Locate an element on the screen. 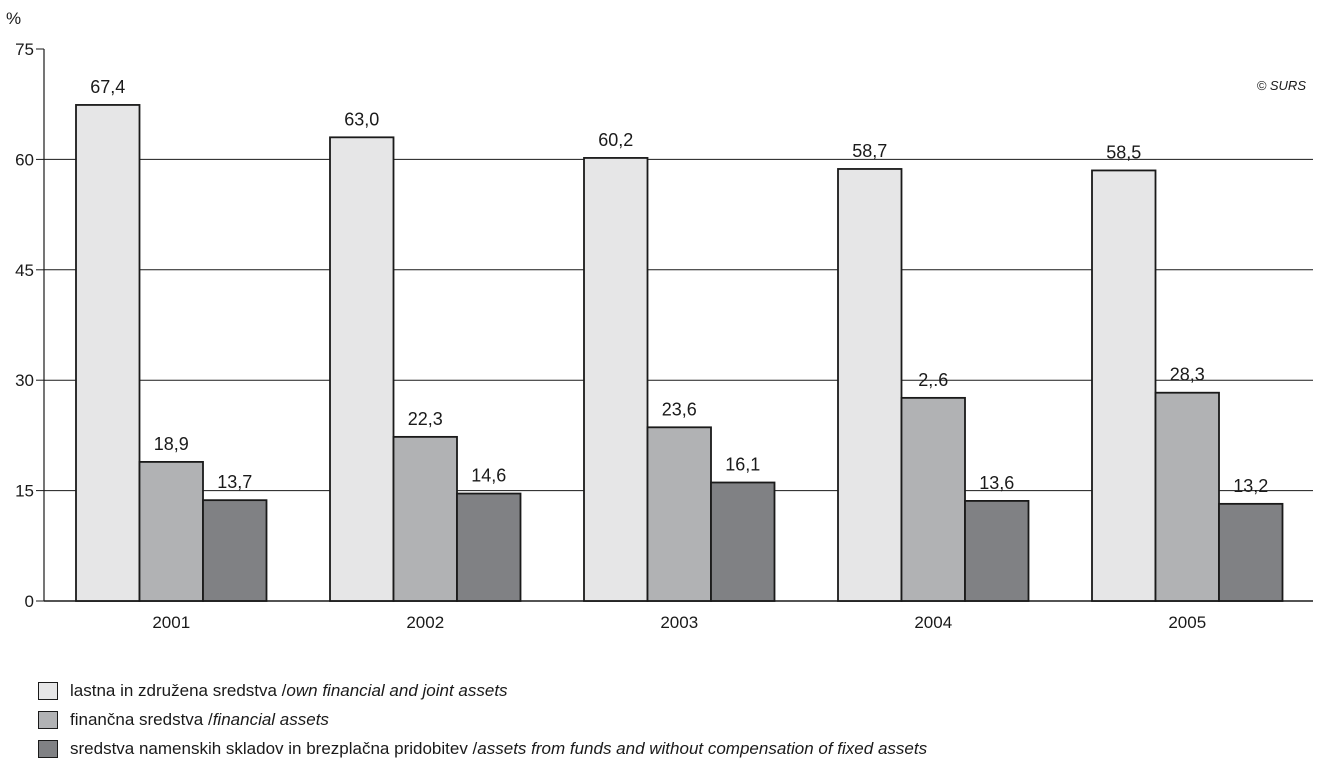  data-label-2005-series-2: 13,2 is located at coordinates (1250, 486).